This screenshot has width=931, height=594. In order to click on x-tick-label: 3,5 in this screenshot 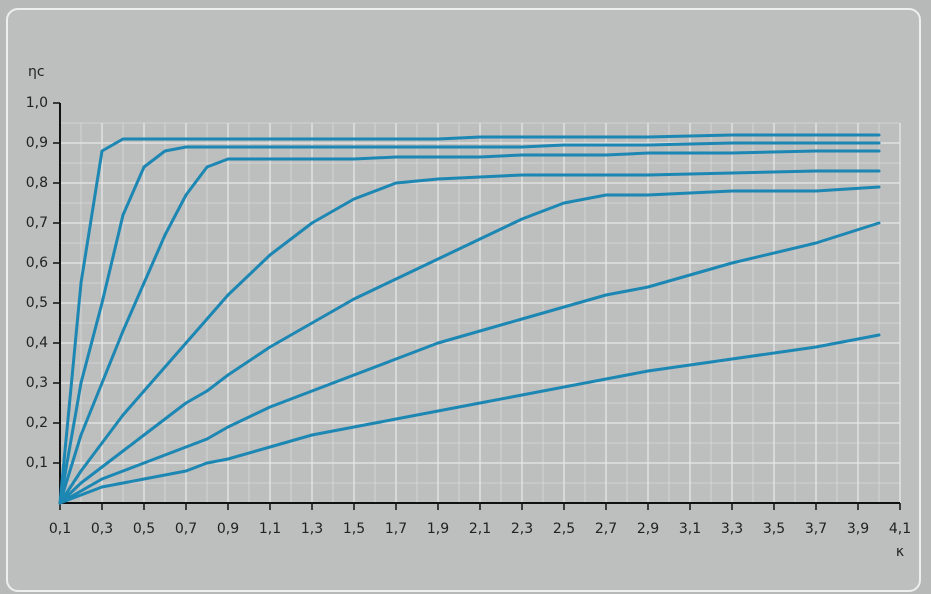, I will do `click(774, 529)`.